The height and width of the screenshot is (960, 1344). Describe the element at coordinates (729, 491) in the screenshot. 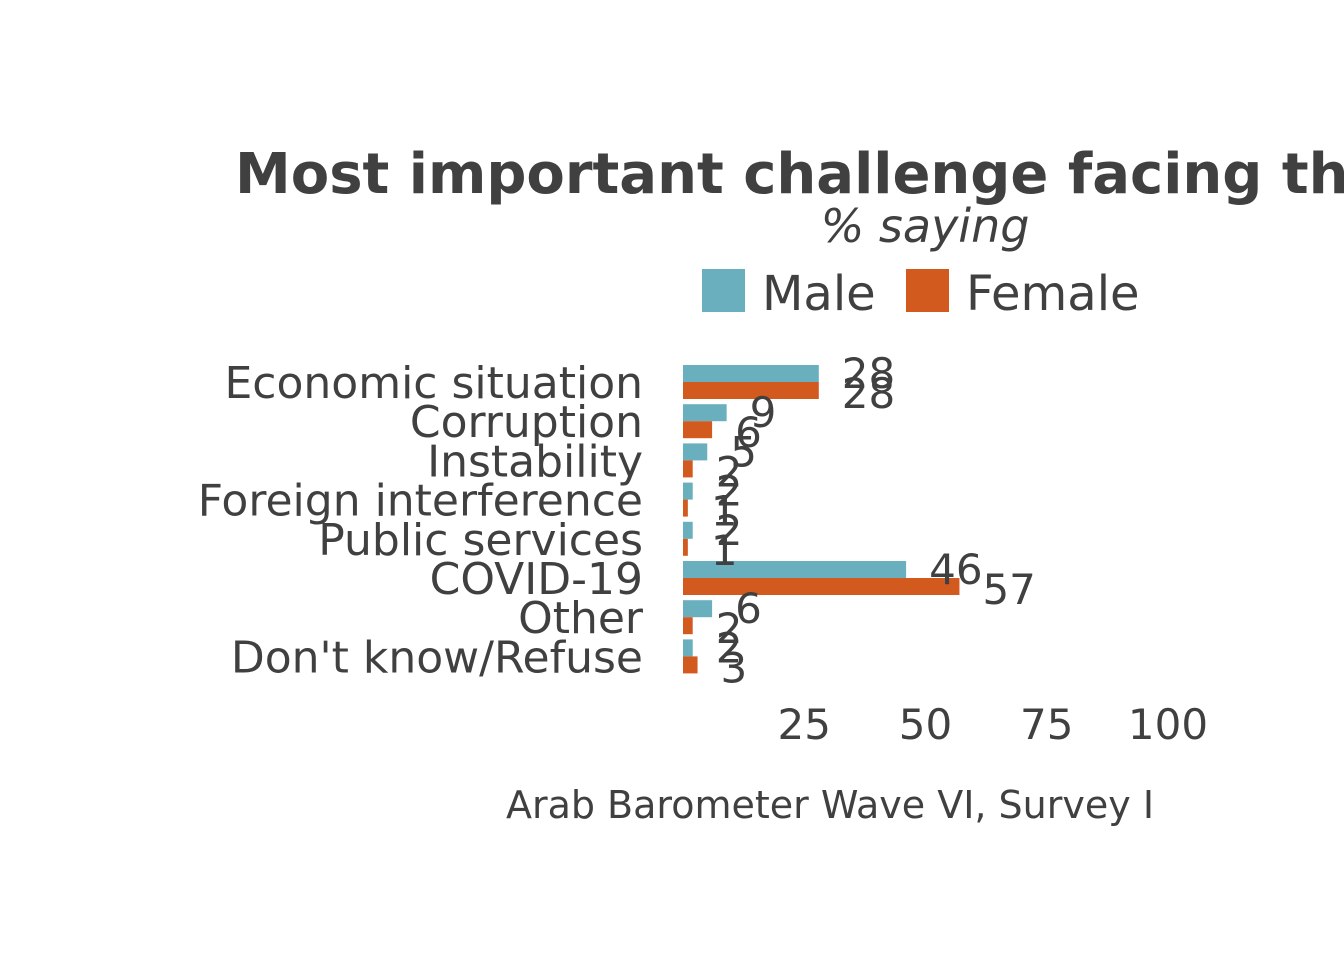

I see `data-label-male-foreign-interference: 2` at that location.